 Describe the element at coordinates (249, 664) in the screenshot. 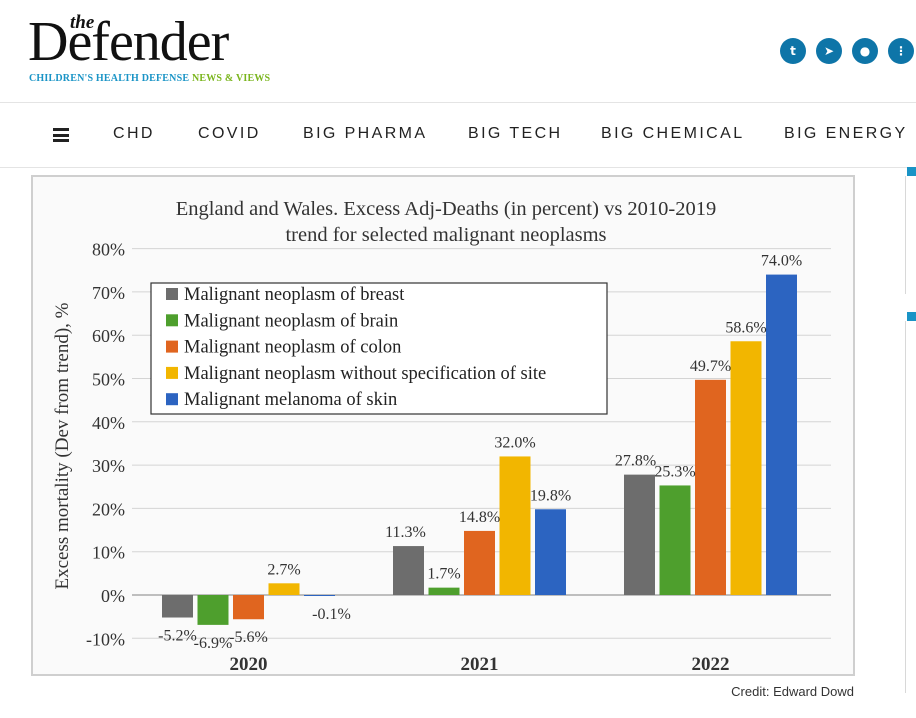

I see `x-tick-label: 2020` at that location.